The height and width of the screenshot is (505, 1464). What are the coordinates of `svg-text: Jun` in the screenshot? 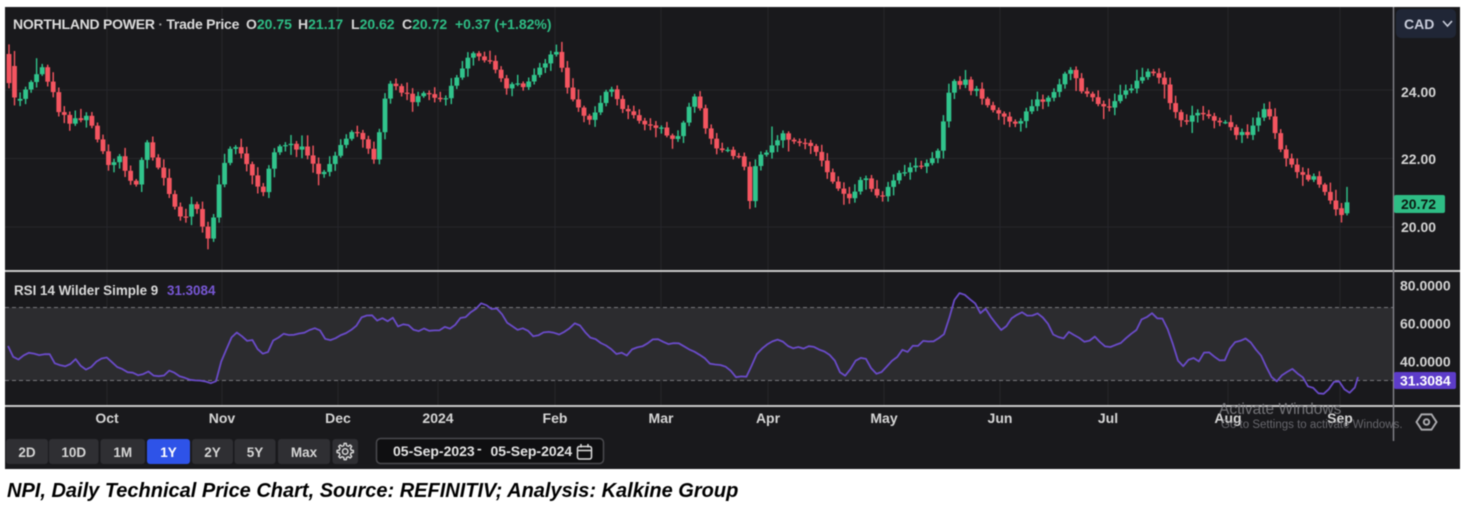 It's located at (1000, 418).